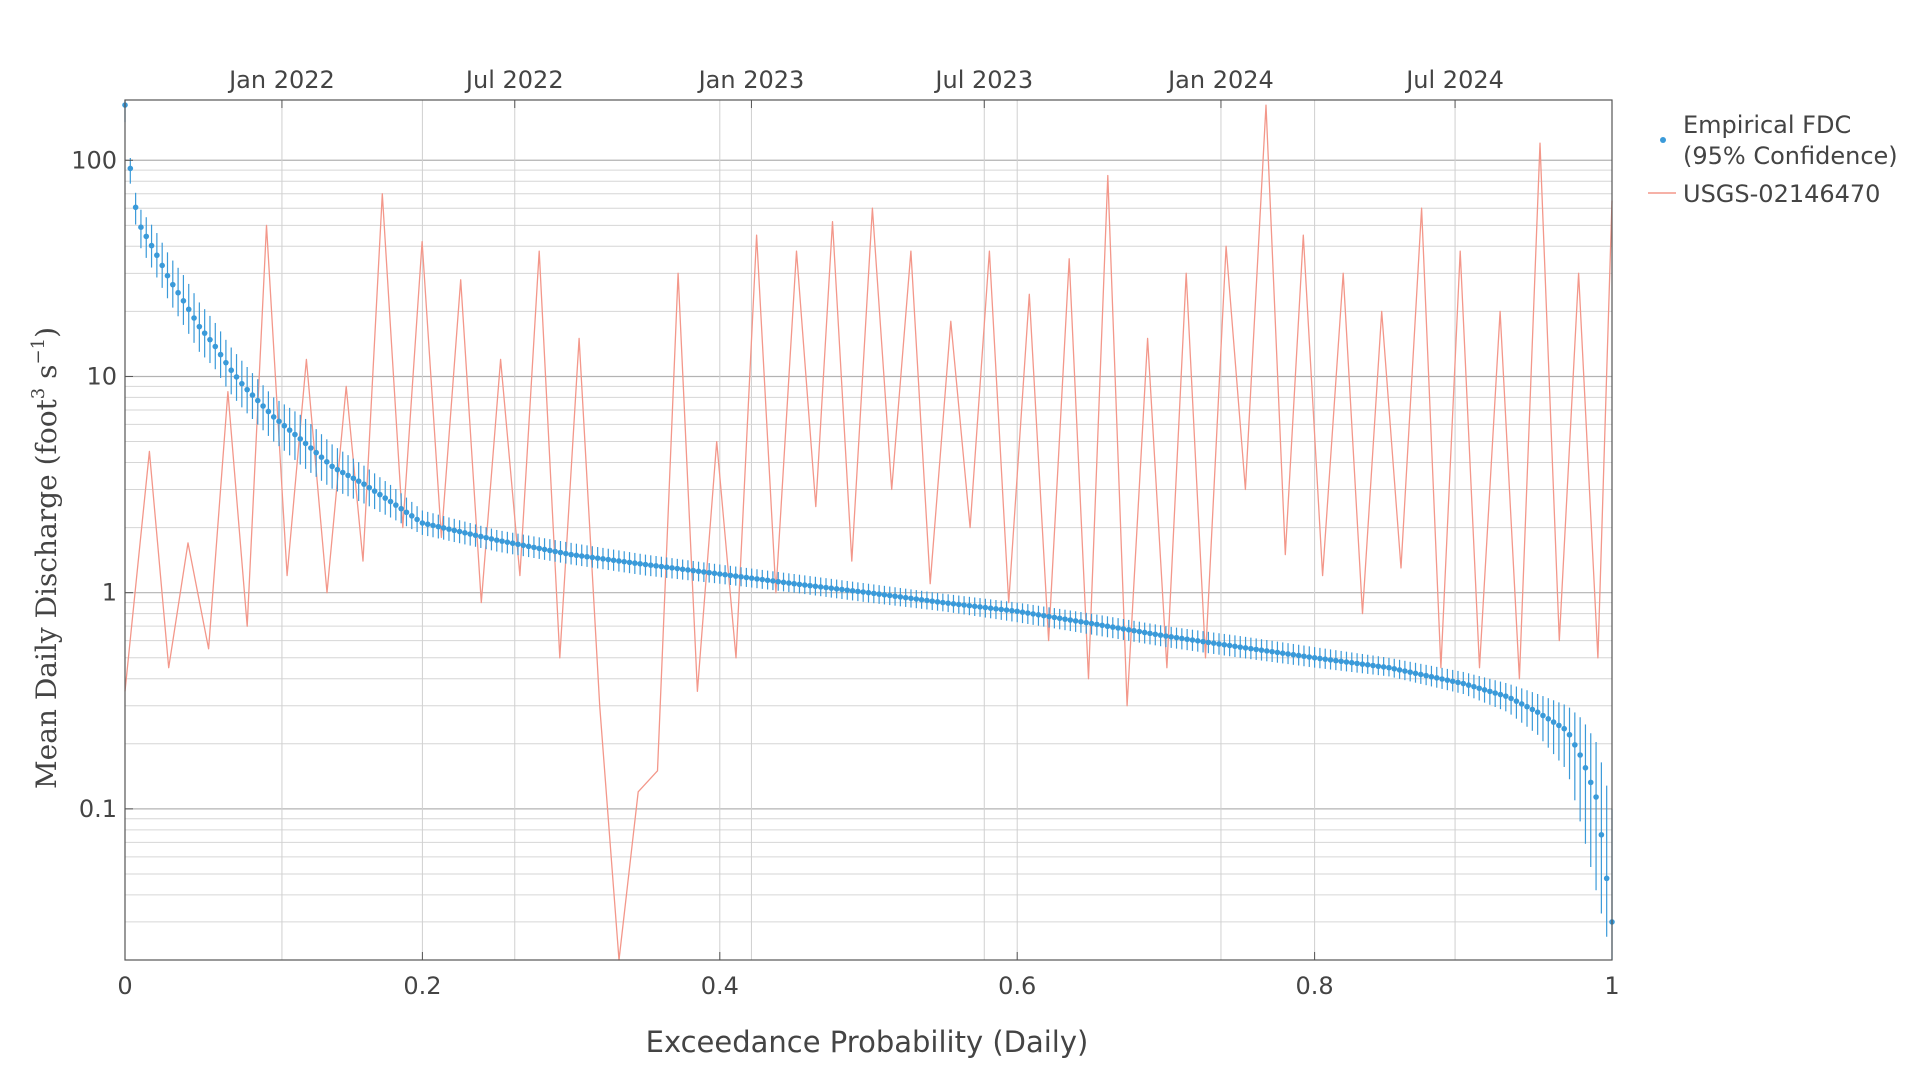 The image size is (1920, 1084). Describe the element at coordinates (1611, 986) in the screenshot. I see `x-tick-label: 1` at that location.